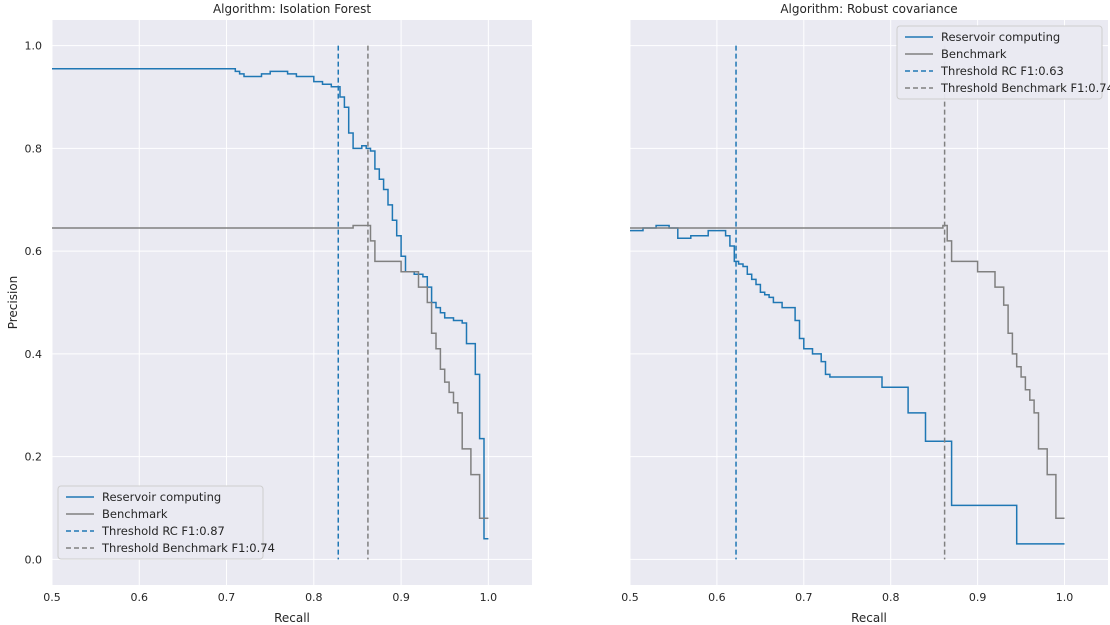 Image resolution: width=1110 pixels, height=625 pixels. What do you see at coordinates (34, 46) in the screenshot?
I see `y-tick-label: 1.0` at bounding box center [34, 46].